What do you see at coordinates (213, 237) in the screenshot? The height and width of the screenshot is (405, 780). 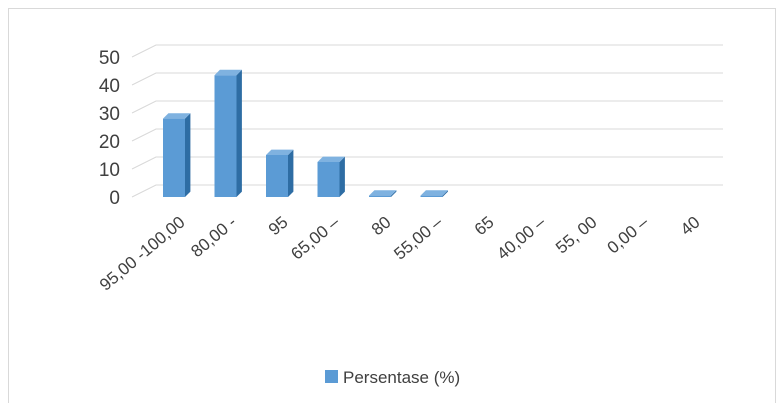 I see `x-category-label: 80,00 -` at bounding box center [213, 237].